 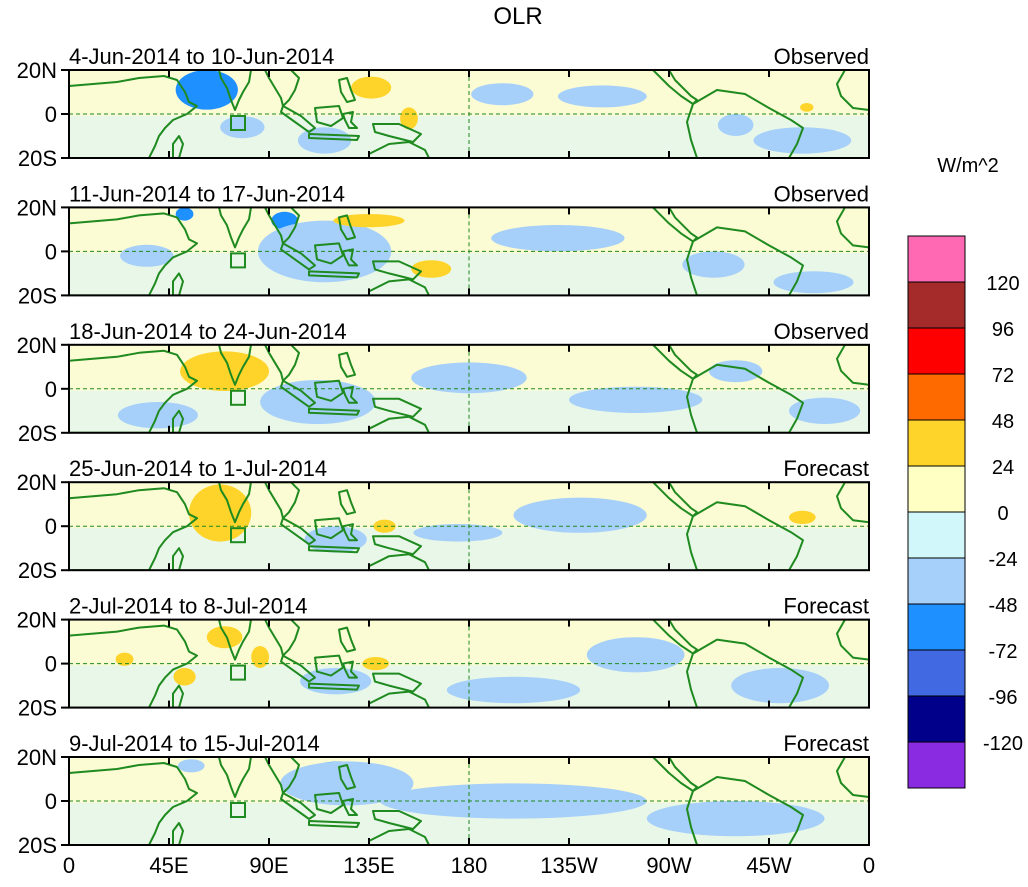 What do you see at coordinates (268, 865) in the screenshot?
I see `x-tick-label: 90E` at bounding box center [268, 865].